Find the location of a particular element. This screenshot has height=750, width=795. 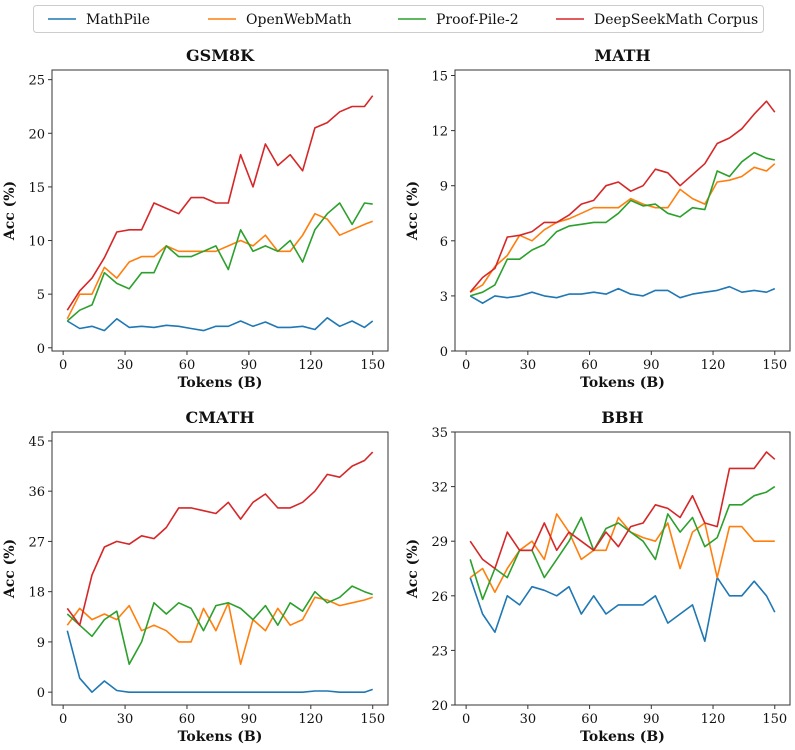

legend-entry: Proof-Pile-2 is located at coordinates (458, 20).